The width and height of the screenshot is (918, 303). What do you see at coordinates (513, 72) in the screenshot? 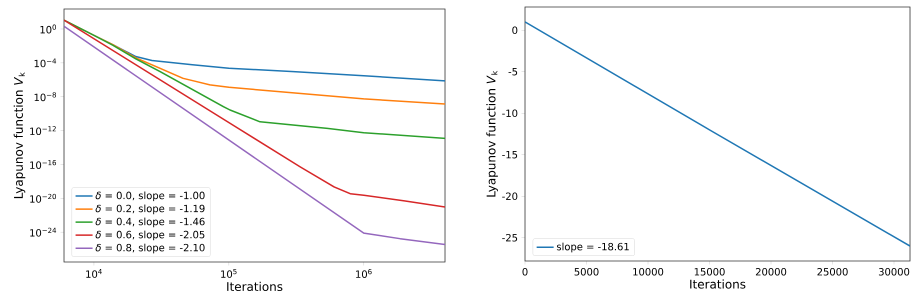
I see `y-tick-label: -5` at bounding box center [513, 72].